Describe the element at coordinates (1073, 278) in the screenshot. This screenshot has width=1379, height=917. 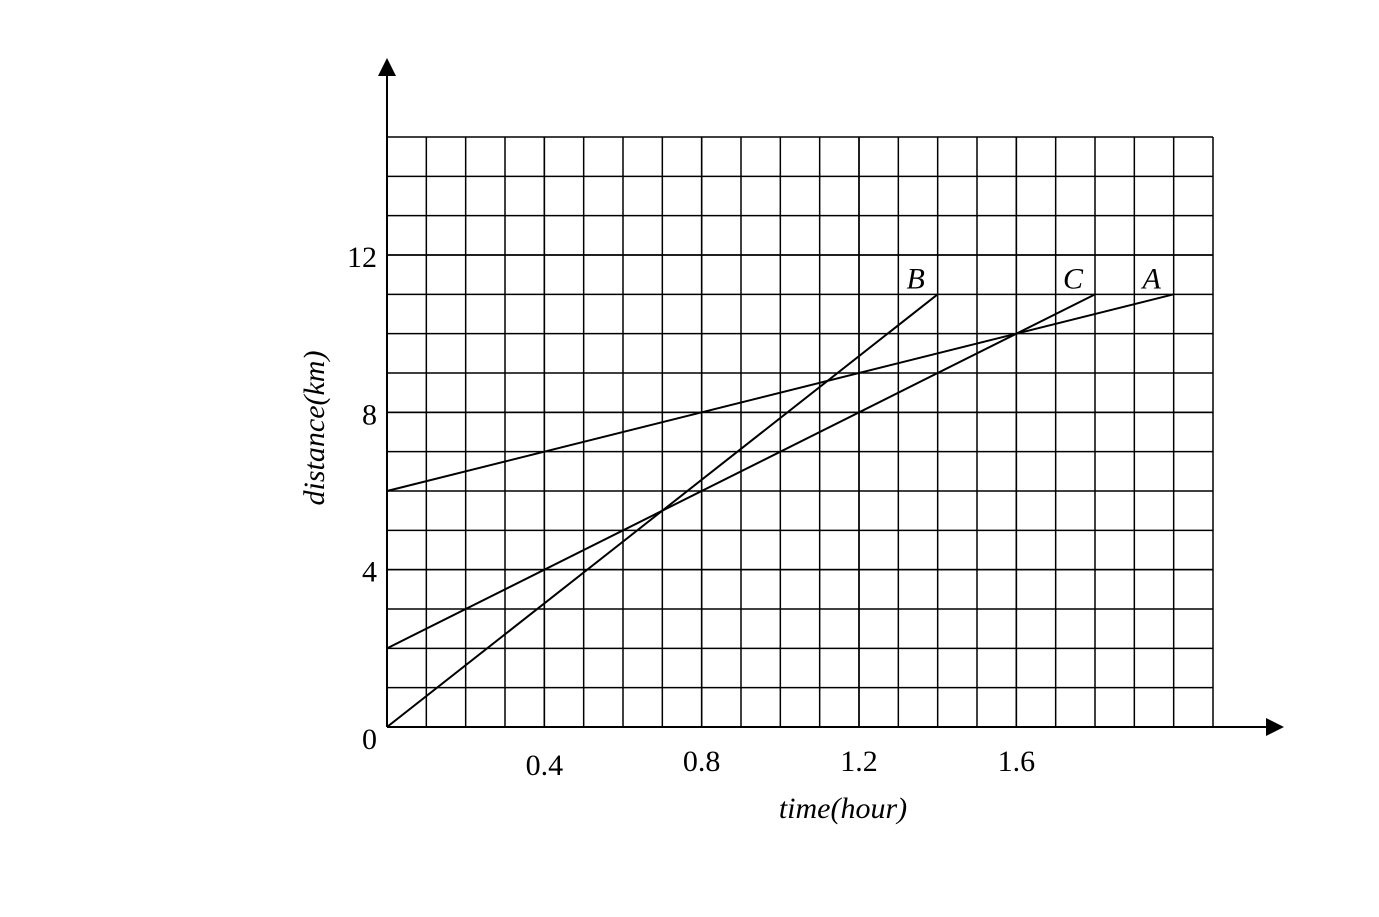
I see `series-label: C` at that location.